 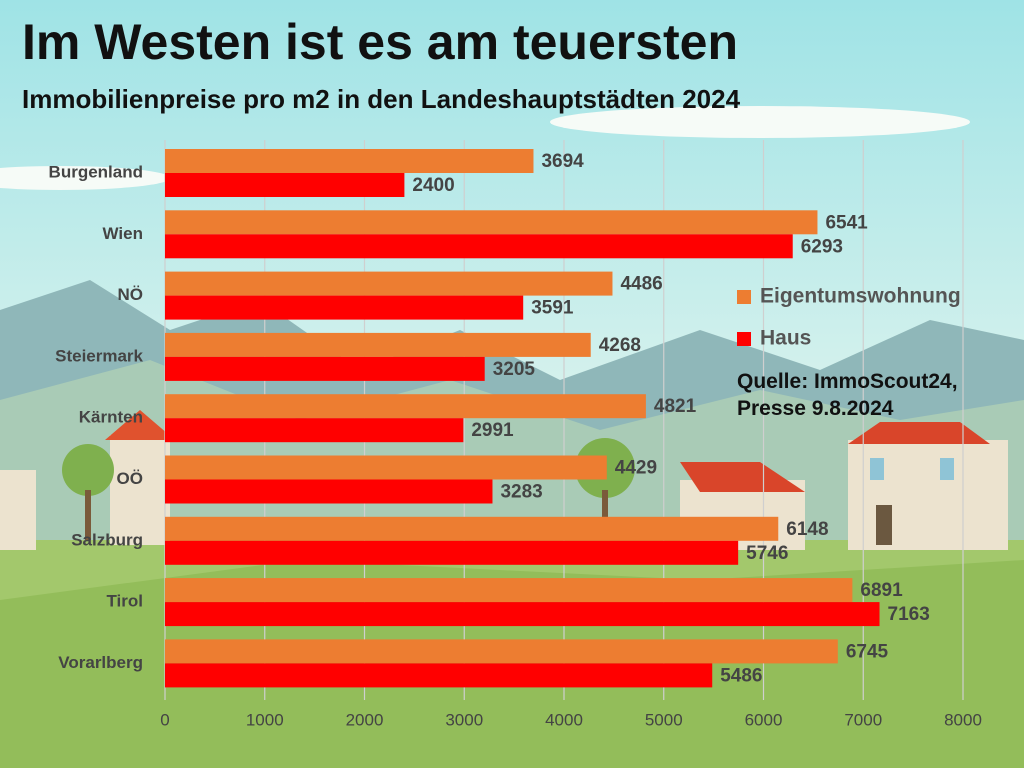 What do you see at coordinates (514, 369) in the screenshot?
I see `value-label: 3205` at bounding box center [514, 369].